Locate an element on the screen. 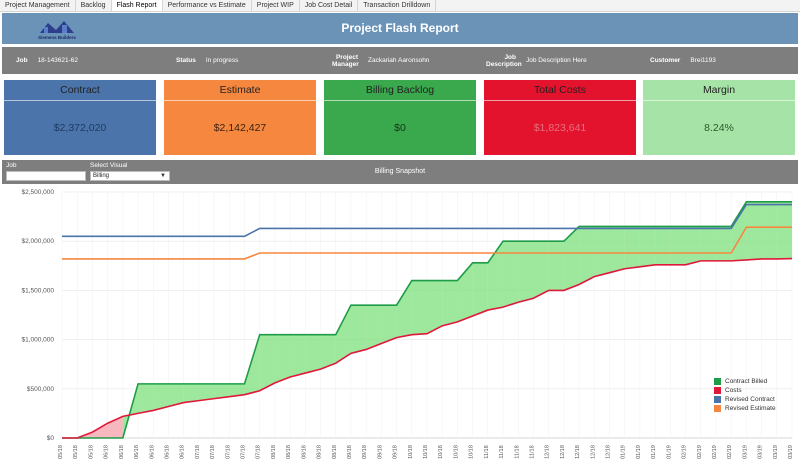  legend-item: Contract Billed is located at coordinates (745, 381).